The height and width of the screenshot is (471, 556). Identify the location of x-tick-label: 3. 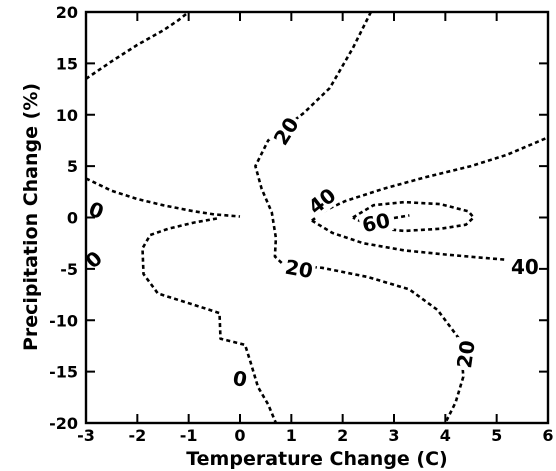
(393, 435).